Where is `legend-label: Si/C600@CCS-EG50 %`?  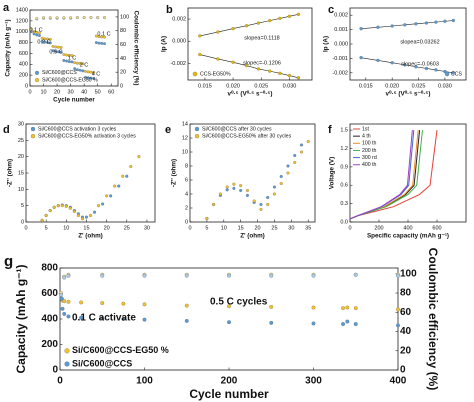
legend-label: Si/C600@CCS-EG50 % is located at coordinates (120, 350).